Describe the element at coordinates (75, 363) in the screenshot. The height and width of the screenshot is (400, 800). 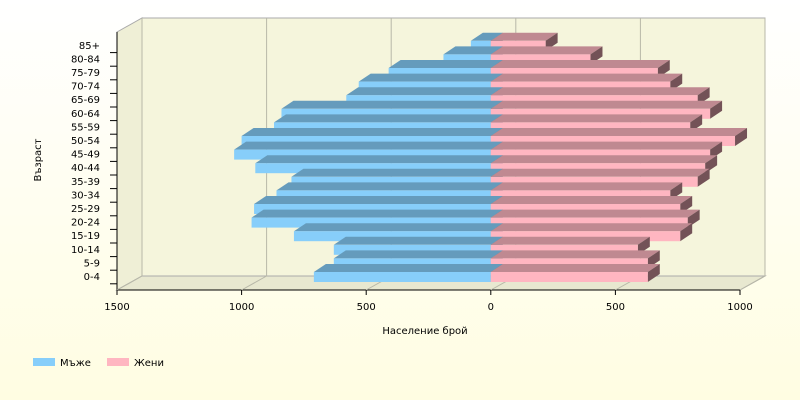
I see `legend-label: Мъже` at that location.